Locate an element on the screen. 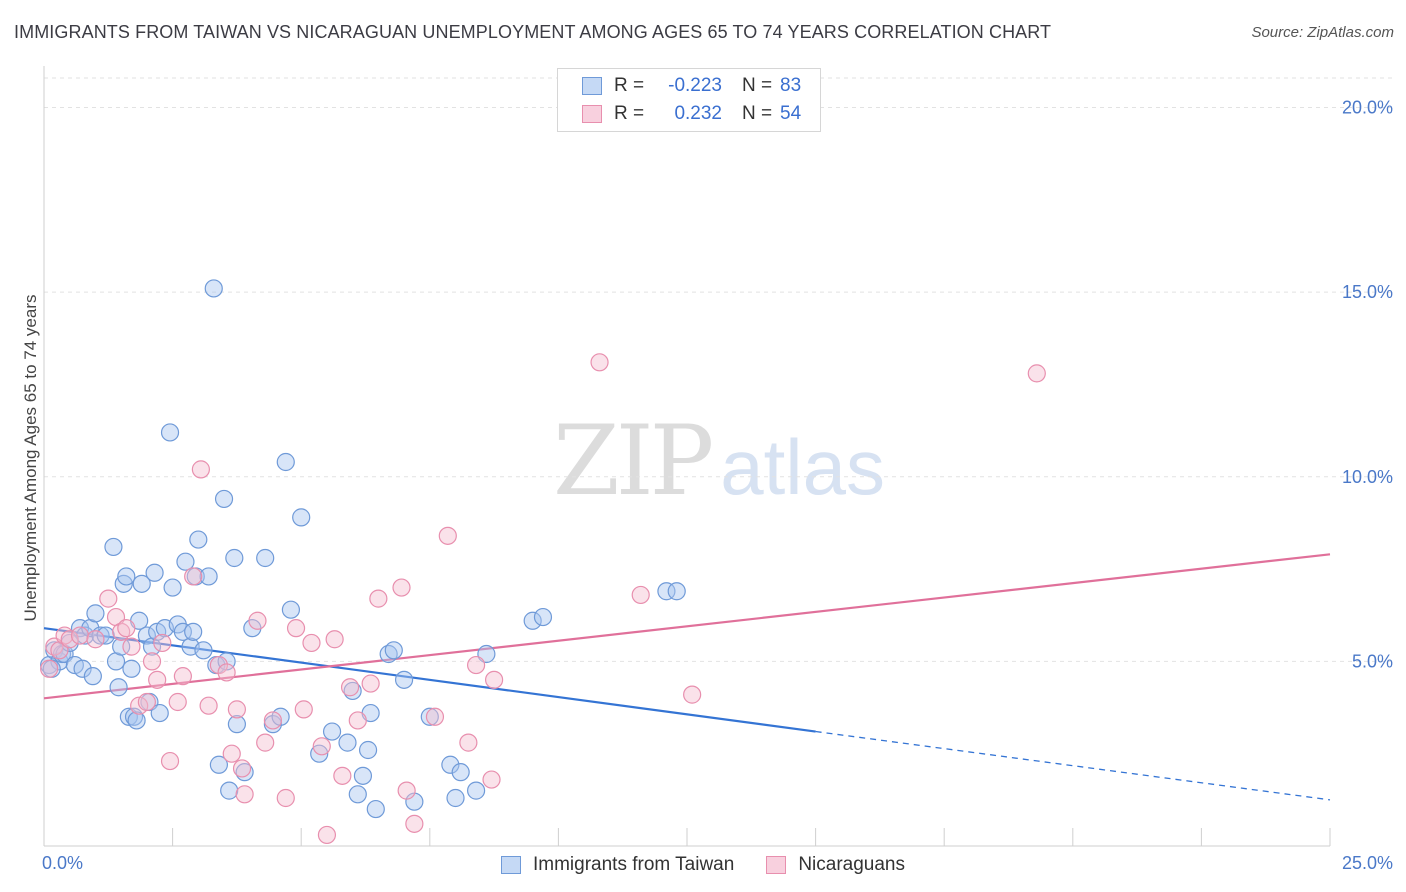  trend-line-taiwan is located at coordinates (429, 680).